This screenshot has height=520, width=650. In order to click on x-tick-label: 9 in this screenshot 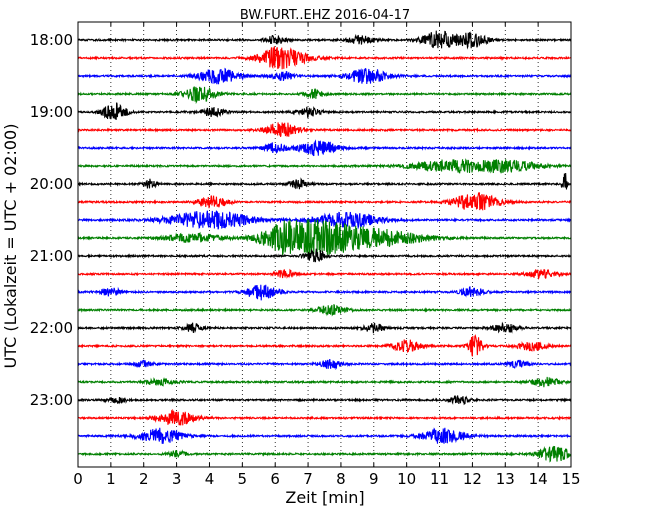, I will do `click(374, 479)`.